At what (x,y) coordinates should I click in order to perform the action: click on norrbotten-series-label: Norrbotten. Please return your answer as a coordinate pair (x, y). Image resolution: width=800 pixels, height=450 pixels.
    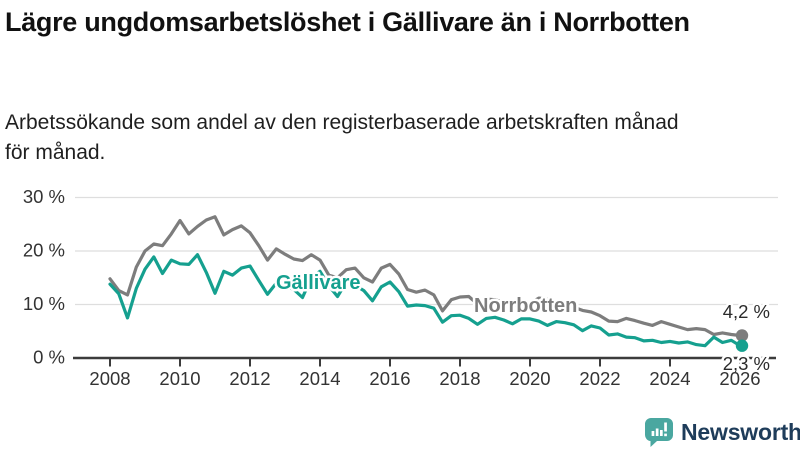
    Looking at the image, I should click on (525, 306).